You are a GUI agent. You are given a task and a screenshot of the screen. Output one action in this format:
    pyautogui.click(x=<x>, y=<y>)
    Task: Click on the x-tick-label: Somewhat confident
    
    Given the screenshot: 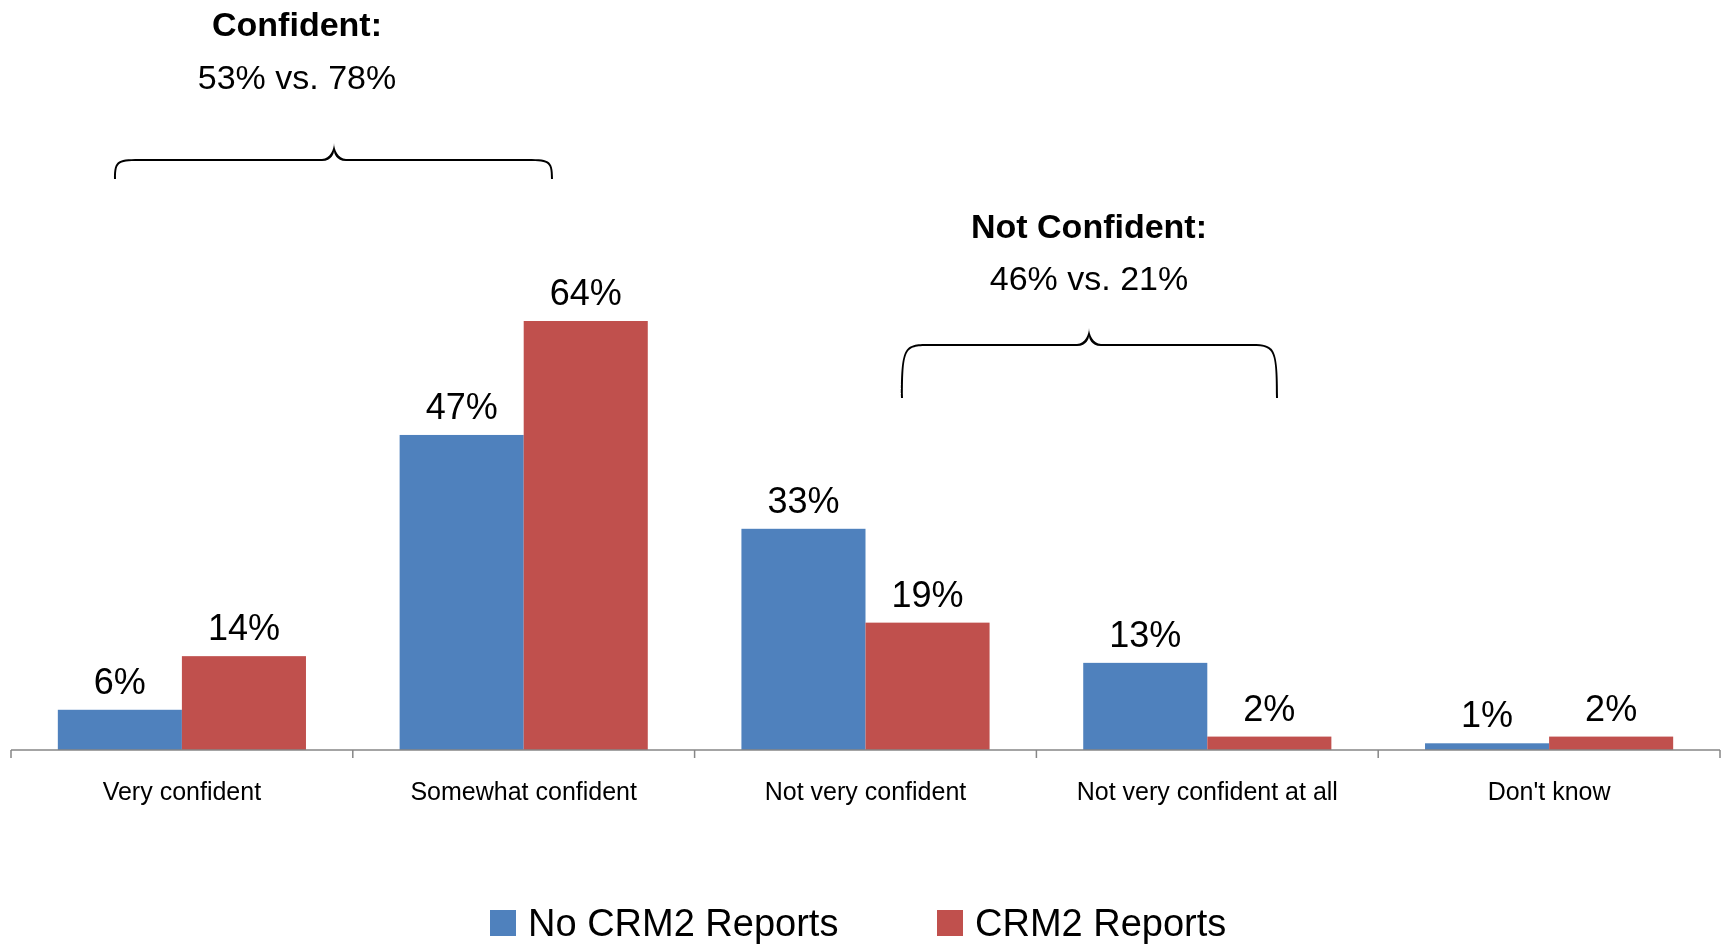 What is the action you would take?
    pyautogui.click(x=524, y=791)
    